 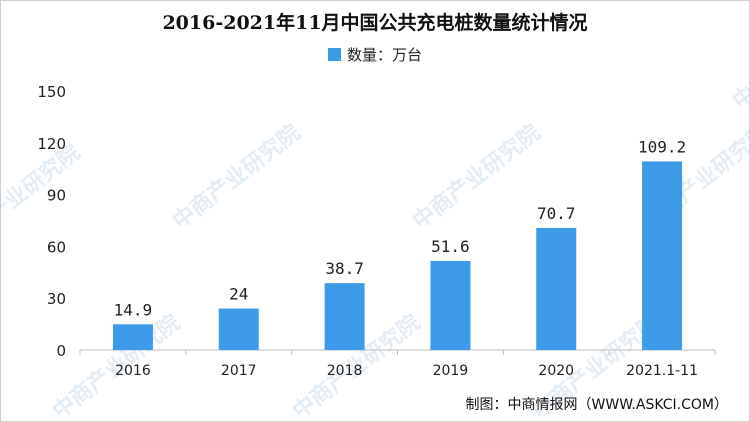 I want to click on chart-title: 2016-2021年11月中国公共充电桩数量统计情况, so click(x=375, y=23).